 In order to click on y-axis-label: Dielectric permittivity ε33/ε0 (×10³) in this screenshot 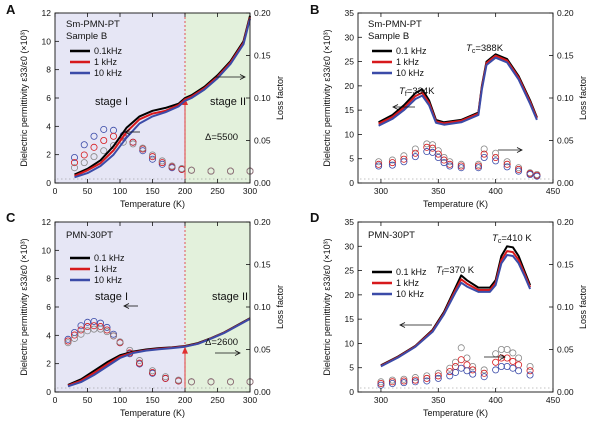, I will do `click(327, 97)`.